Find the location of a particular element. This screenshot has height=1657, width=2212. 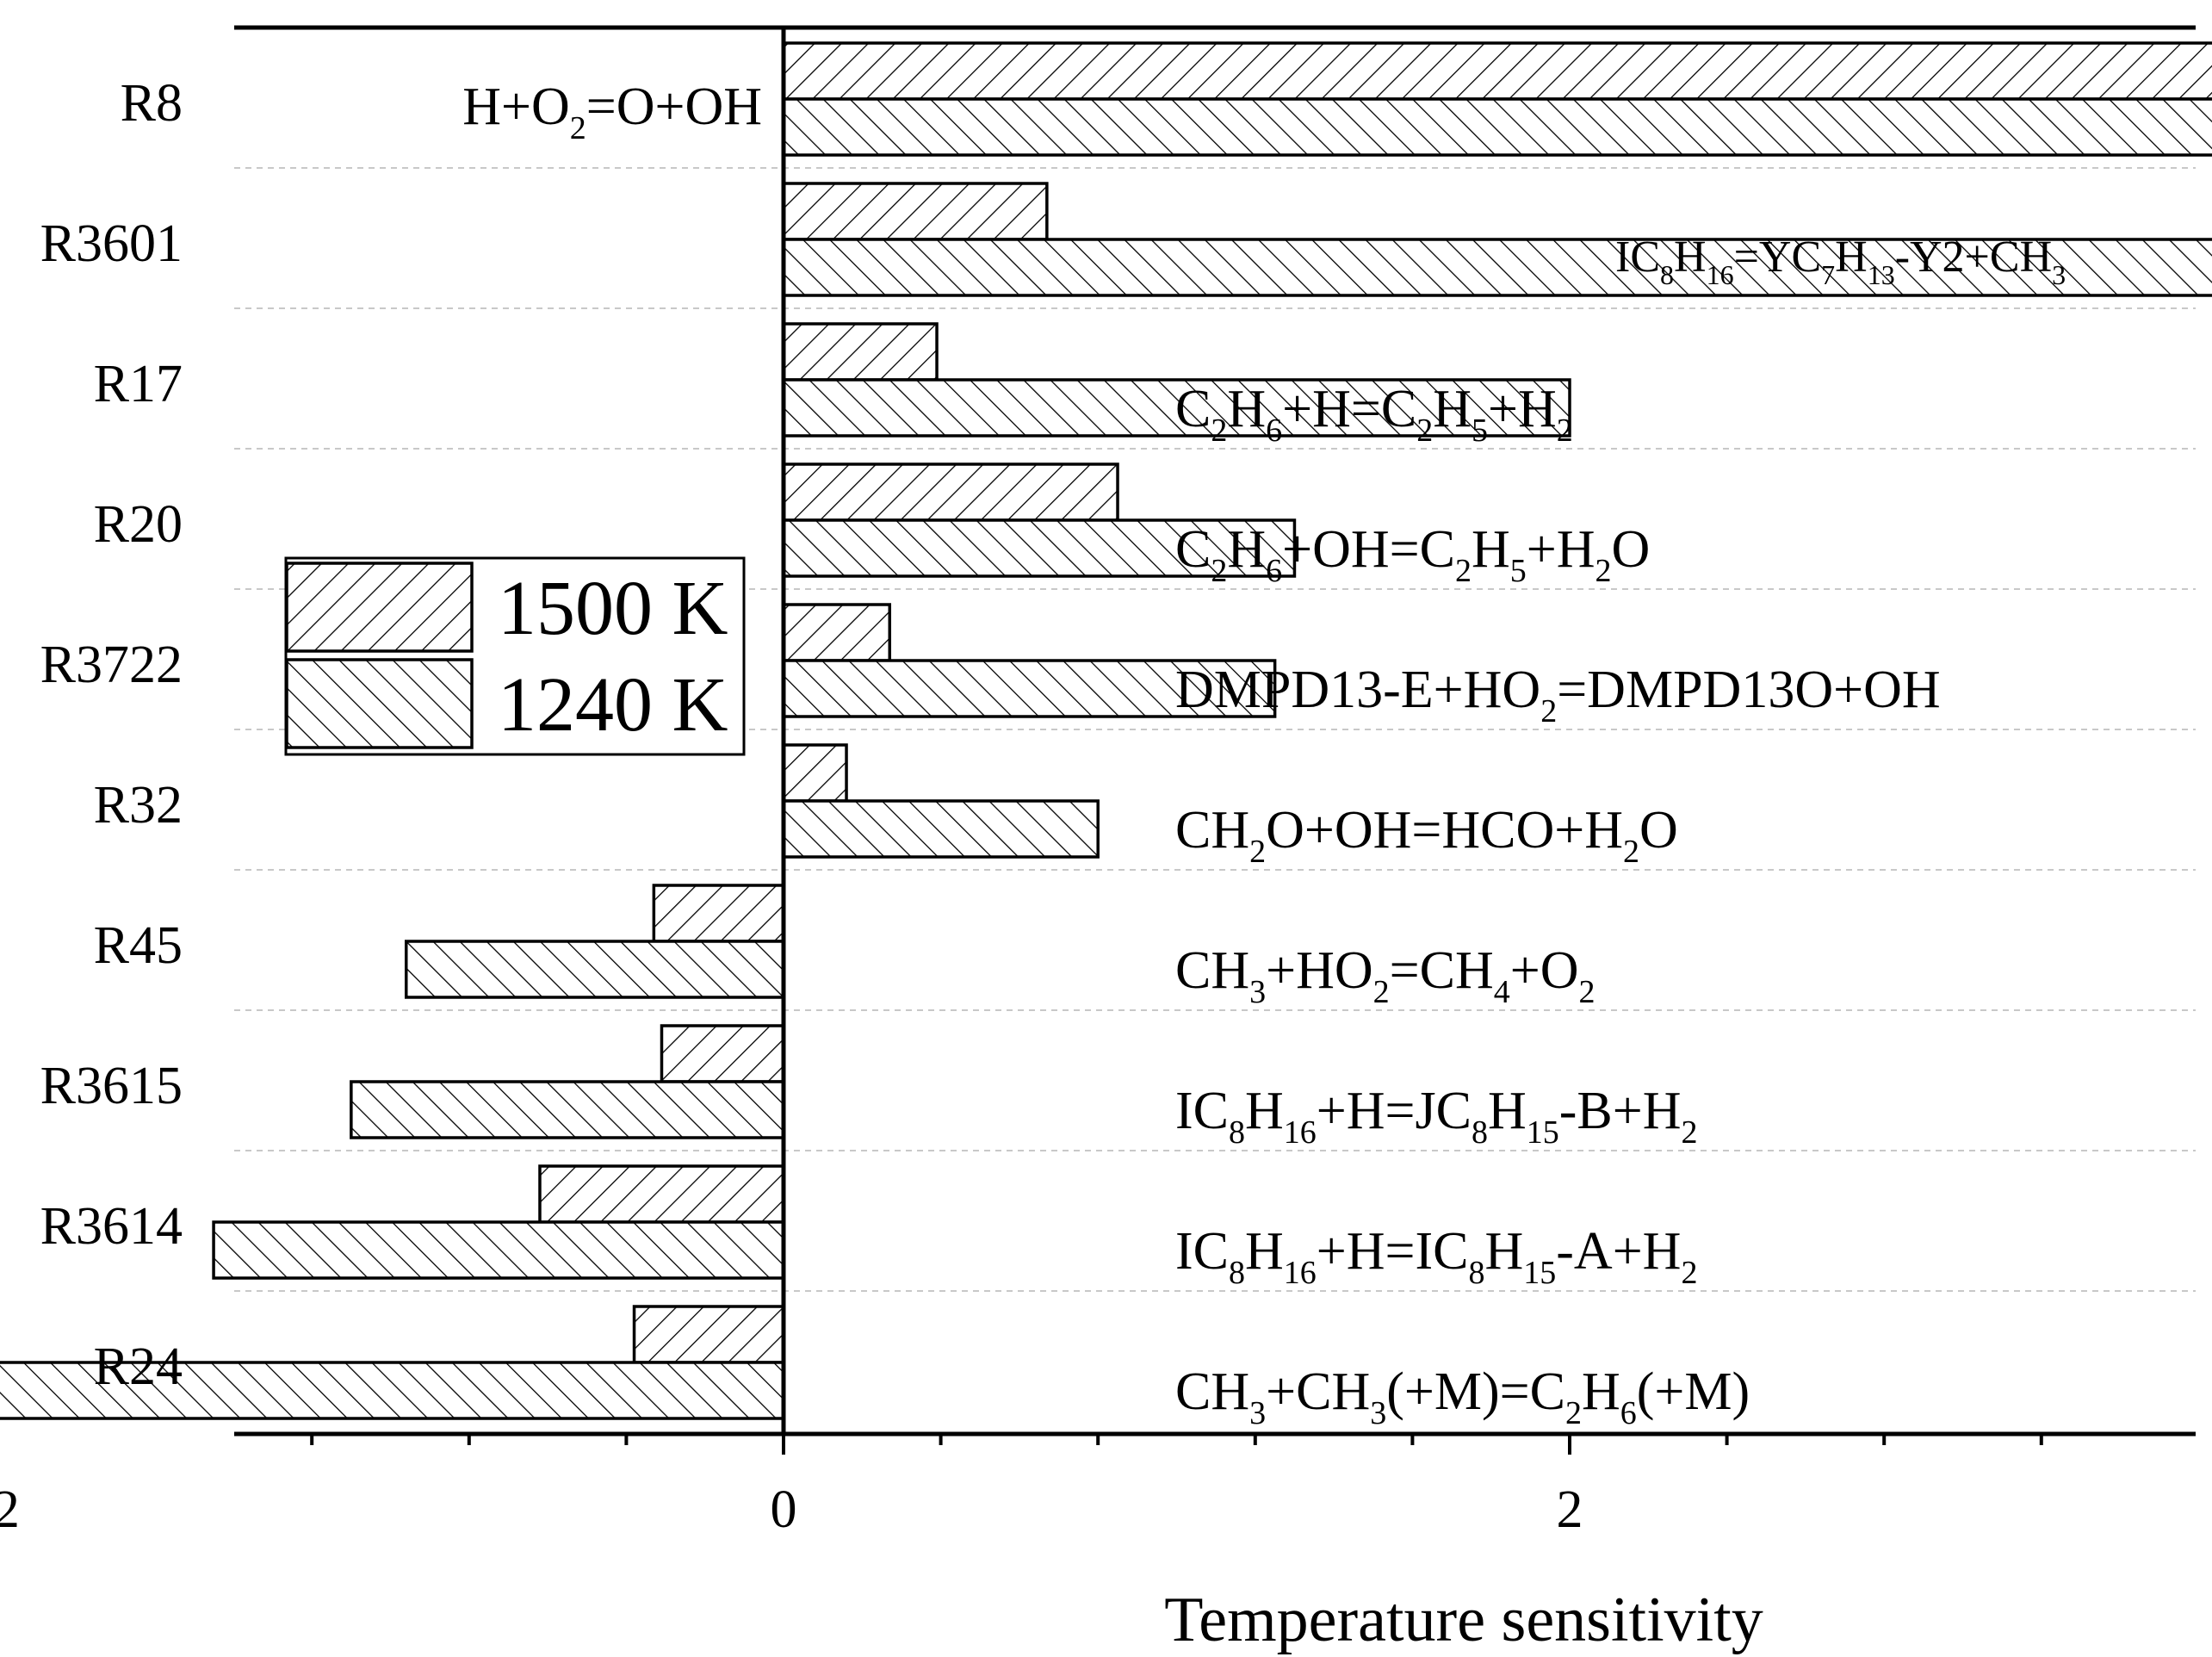

category-labels: R8 R3601 R17 R20 R3722 R32 R45 R3615 R3614 R24 is located at coordinates (111, 735).